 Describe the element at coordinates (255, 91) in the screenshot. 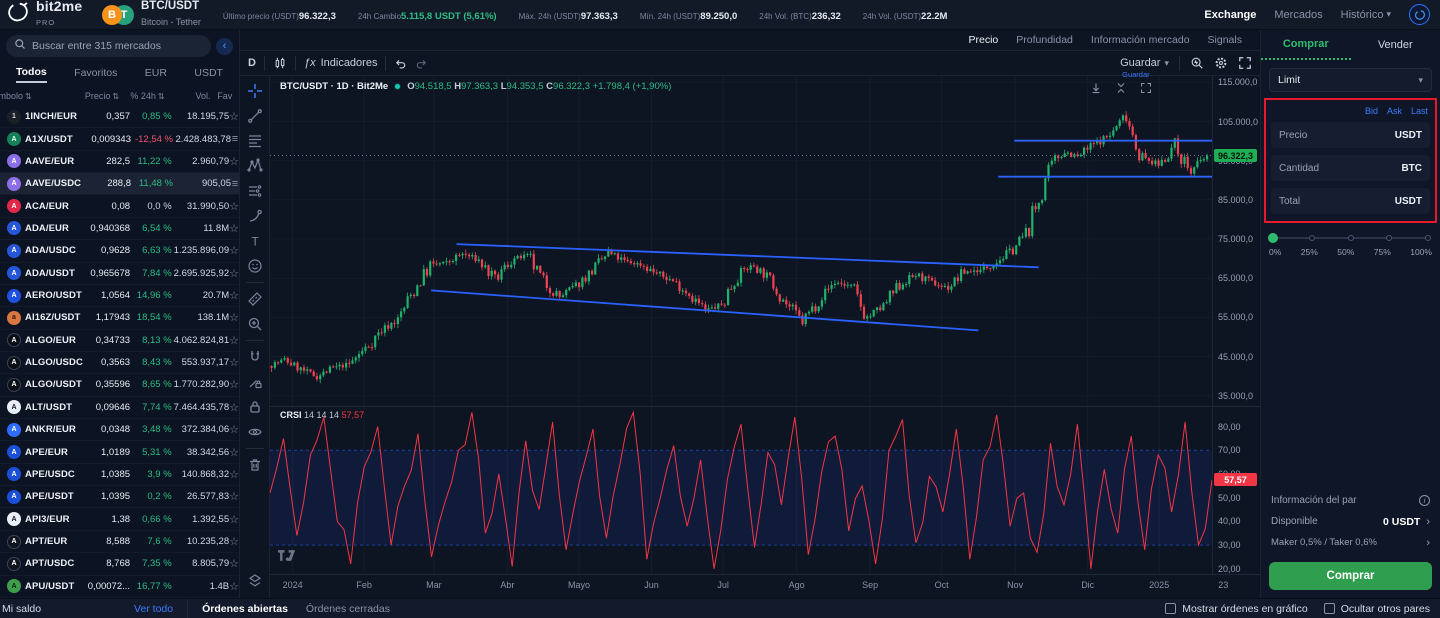

I see `crosshair-icon` at that location.